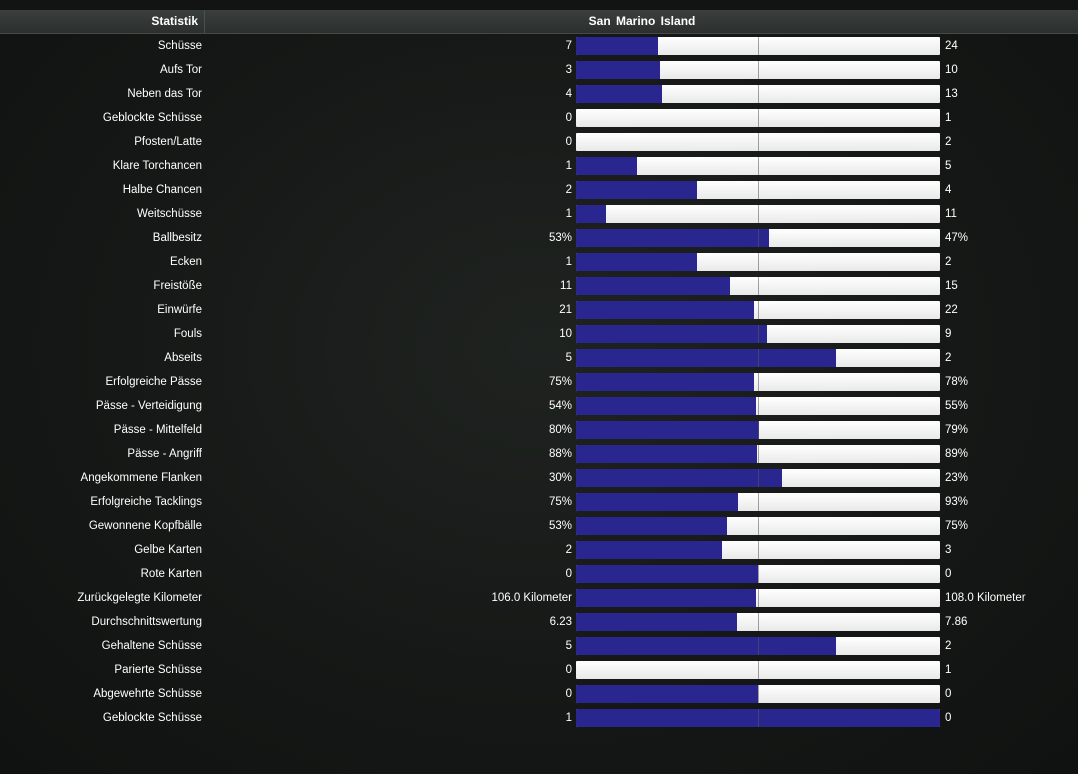 The width and height of the screenshot is (1078, 774). I want to click on stat-label: Pfosten/Latte, so click(168, 142).